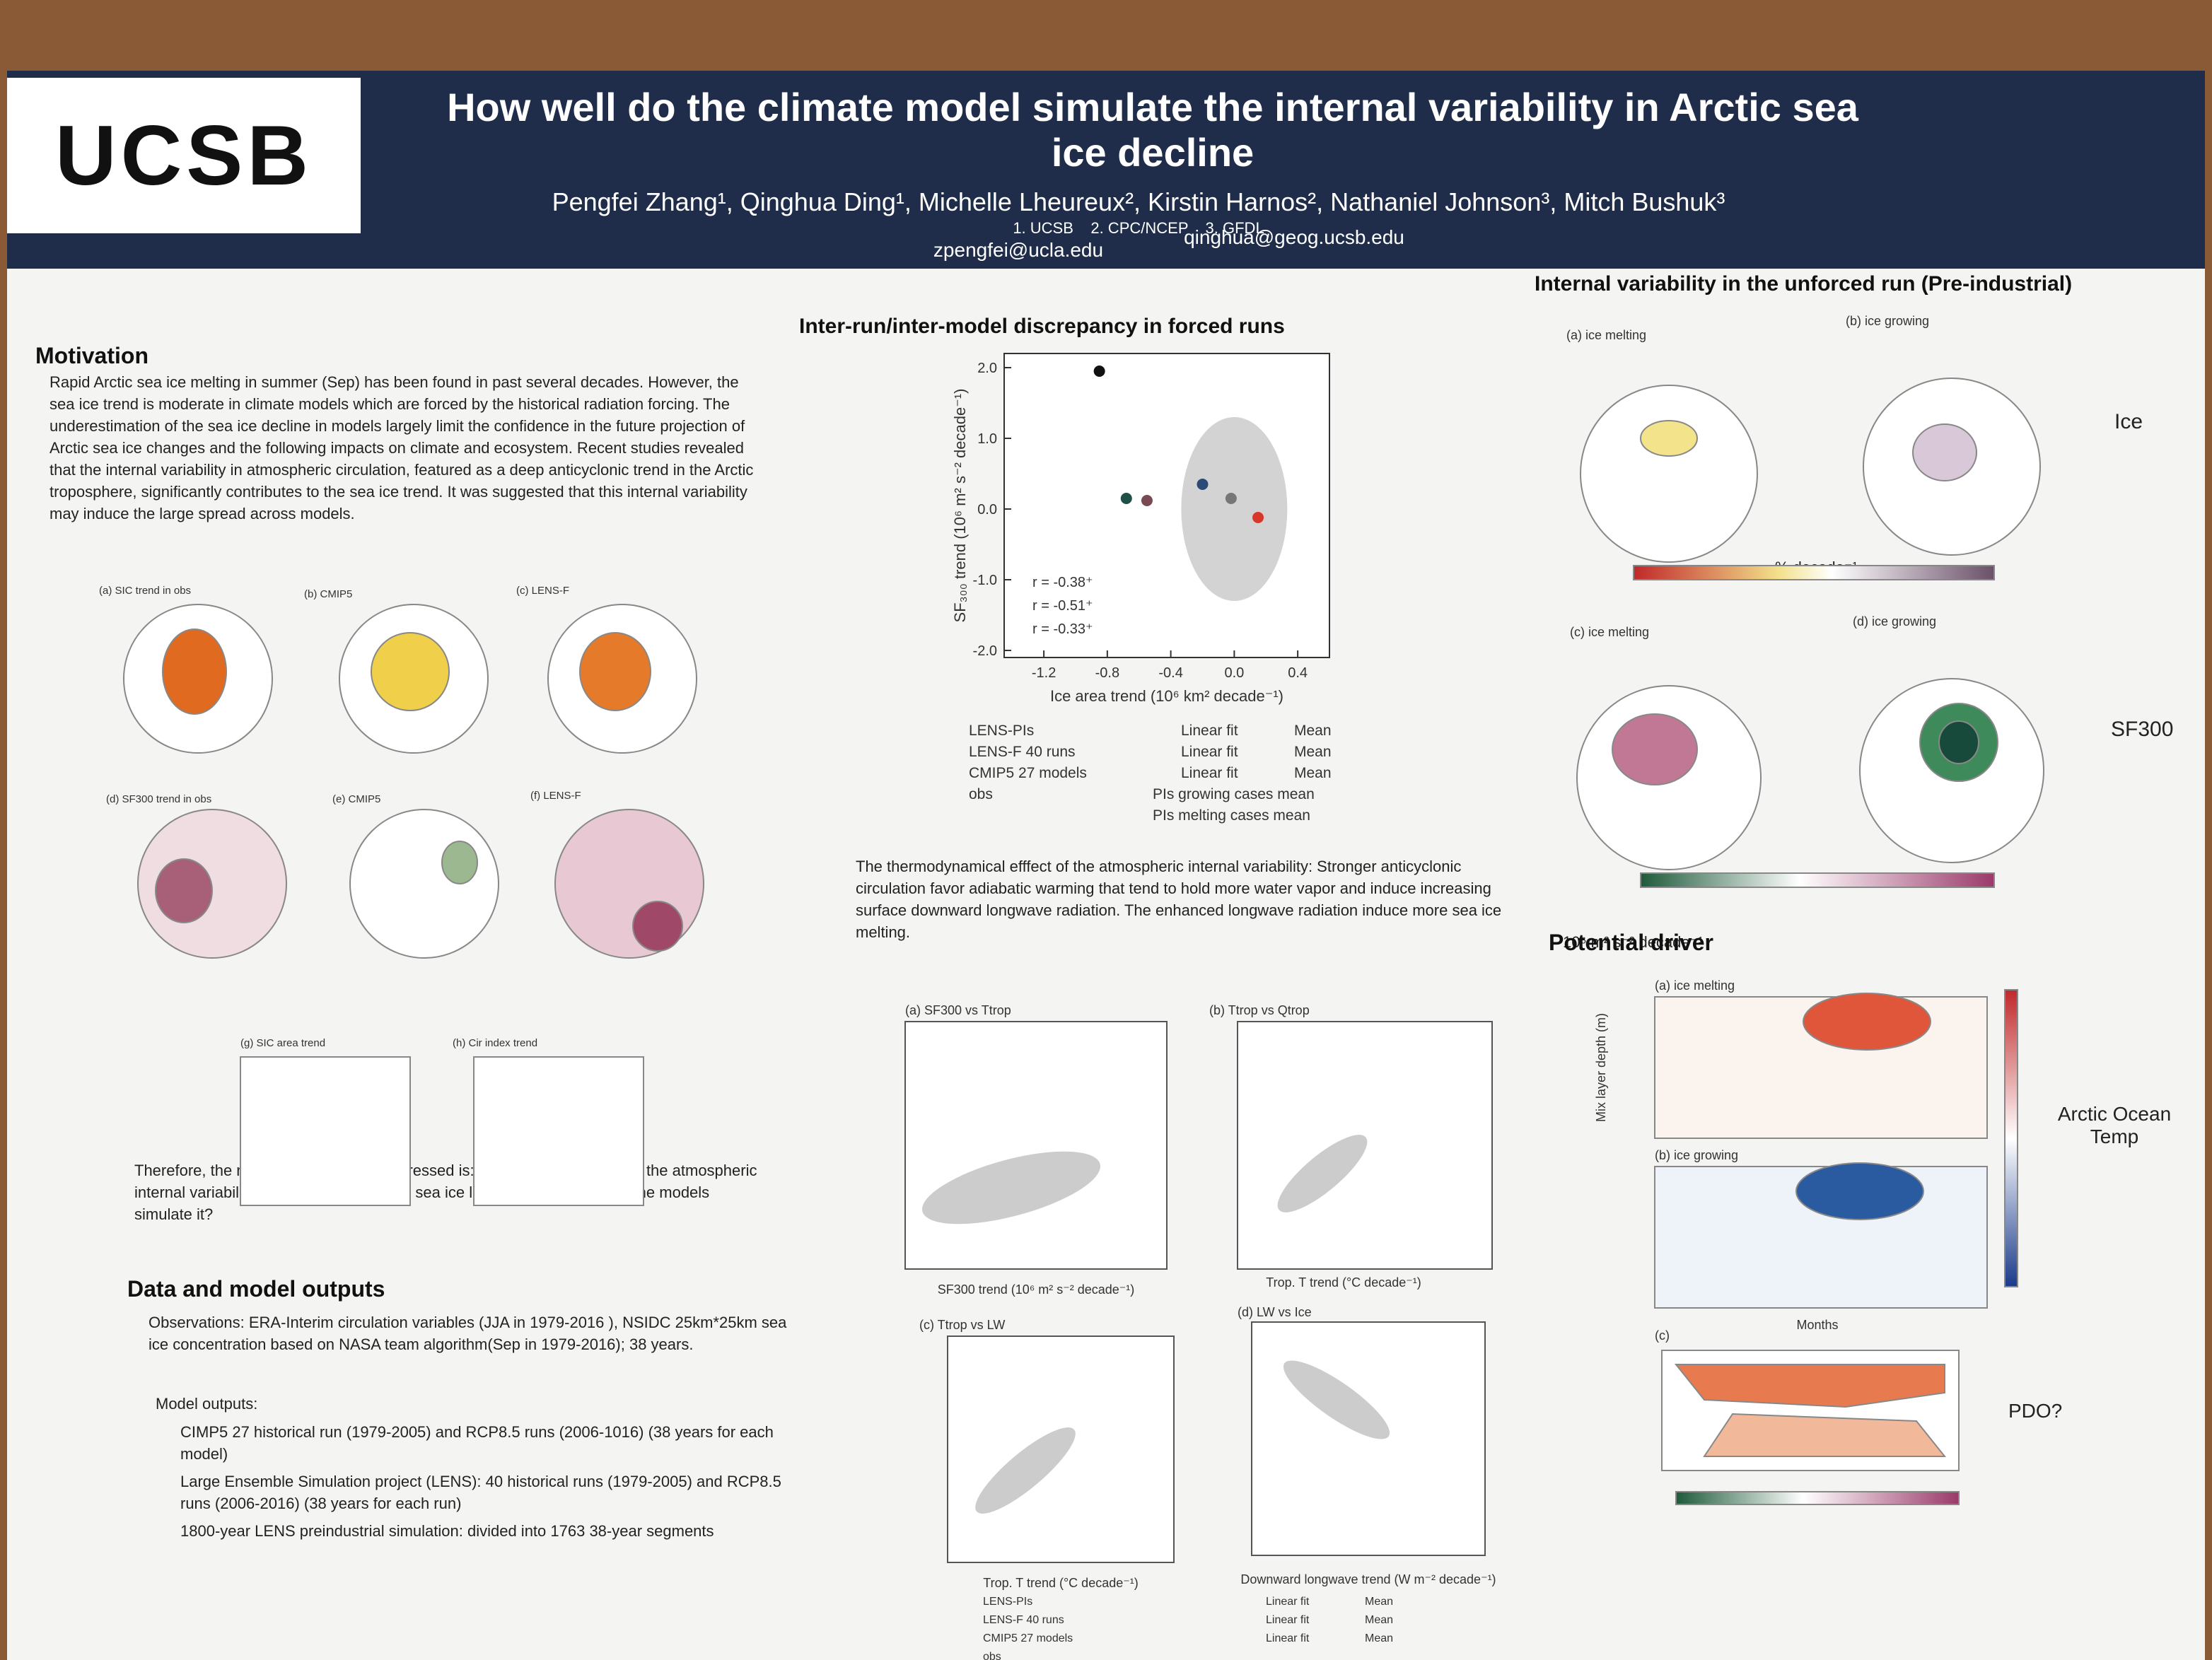 The image size is (2212, 1660). What do you see at coordinates (1062, 582) in the screenshot?
I see `r-label: r = -0.38⁺` at bounding box center [1062, 582].